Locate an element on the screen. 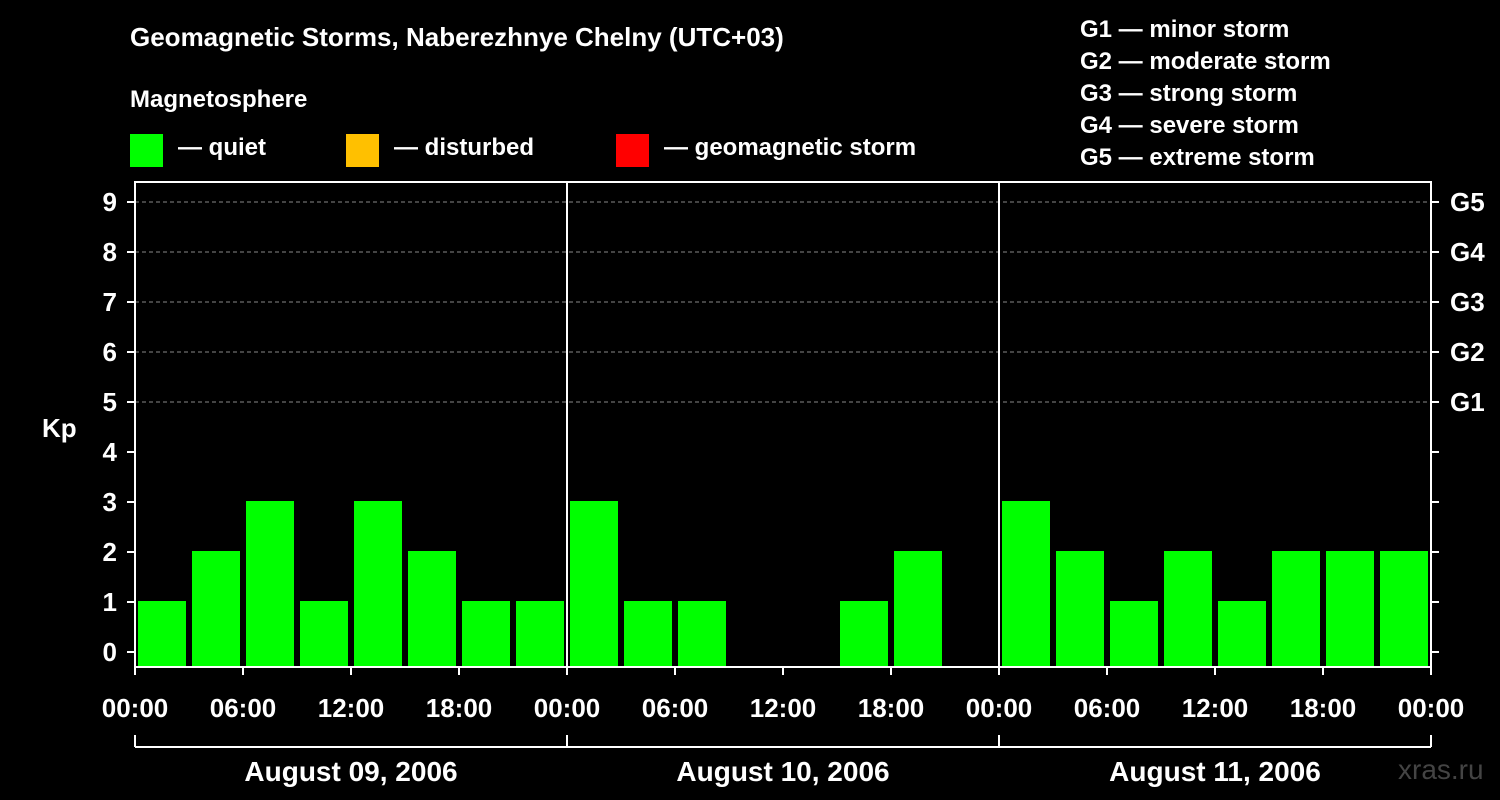 The width and height of the screenshot is (1500, 800). legend-label-quiet: — quiet is located at coordinates (222, 147).